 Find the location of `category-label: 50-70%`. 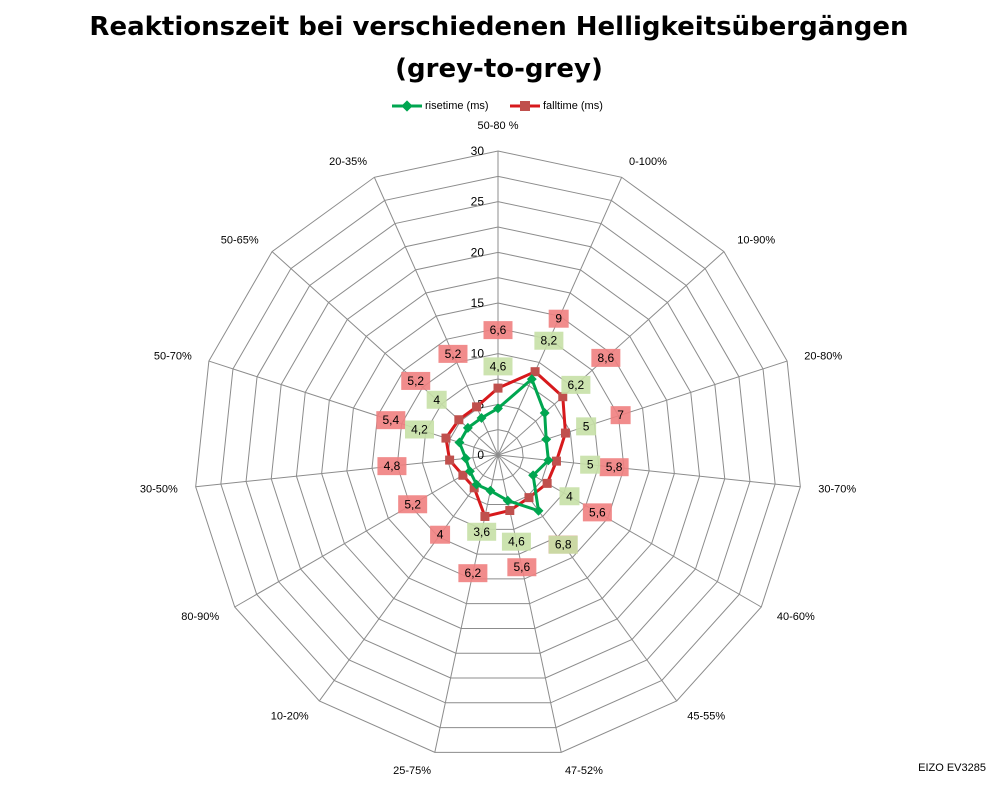

category-label: 50-70% is located at coordinates (173, 356).